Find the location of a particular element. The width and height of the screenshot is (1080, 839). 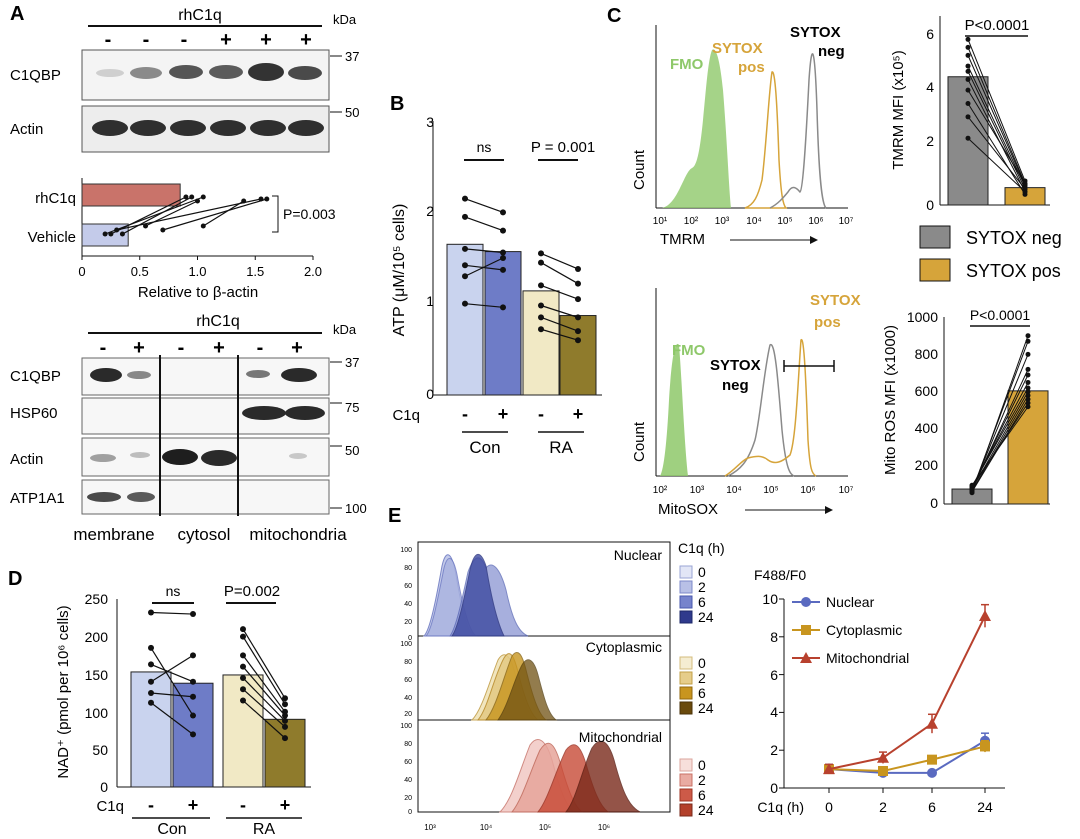

tmrm-xticks: 10¹ 10² 10³ 10⁴ 10⁵ 10⁶ 10⁷ is located at coordinates (753, 221).